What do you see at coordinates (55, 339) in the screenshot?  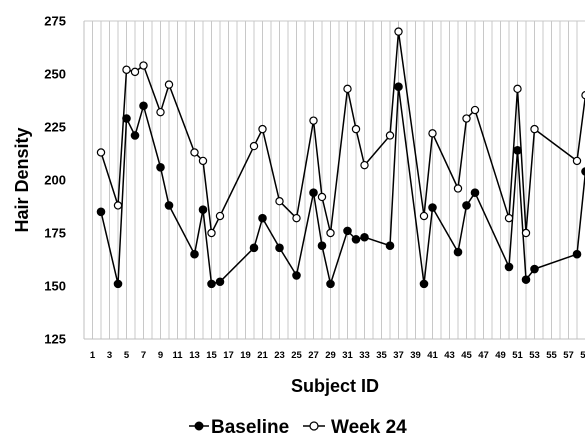 I see `y-tick-label: 125` at bounding box center [55, 339].